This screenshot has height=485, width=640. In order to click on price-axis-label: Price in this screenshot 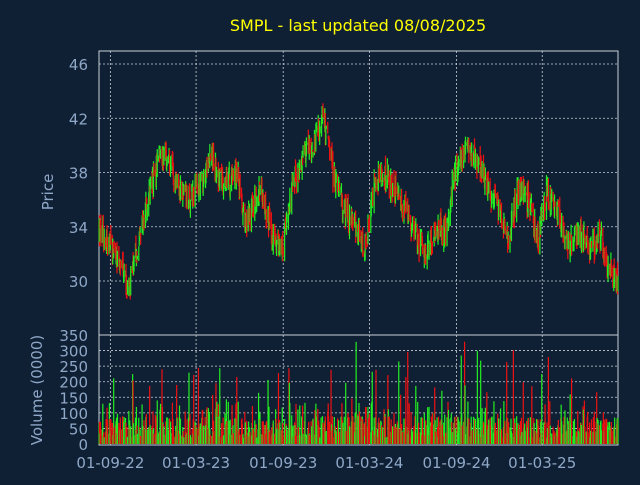, I will do `click(48, 192)`.